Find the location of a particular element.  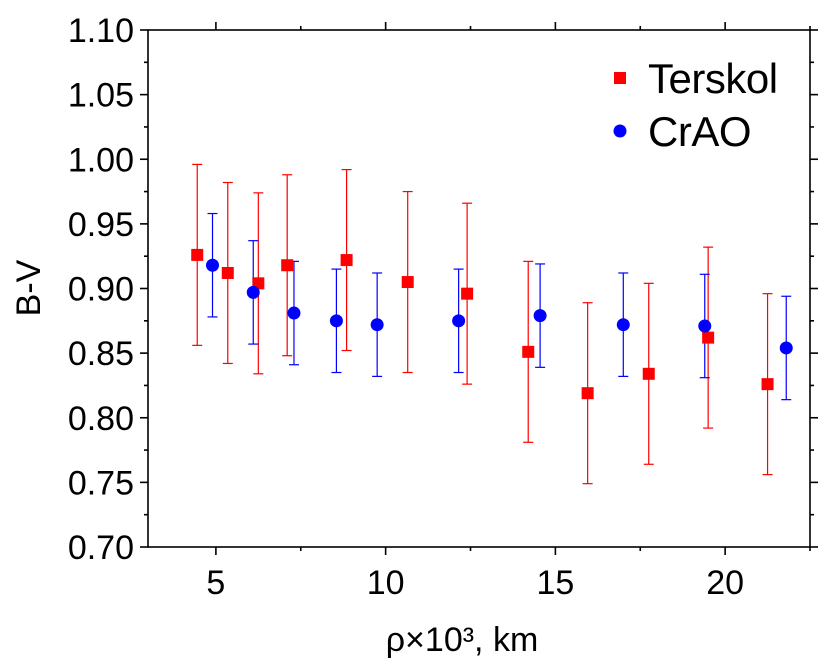

x-tick-label: 15 is located at coordinates (555, 583).